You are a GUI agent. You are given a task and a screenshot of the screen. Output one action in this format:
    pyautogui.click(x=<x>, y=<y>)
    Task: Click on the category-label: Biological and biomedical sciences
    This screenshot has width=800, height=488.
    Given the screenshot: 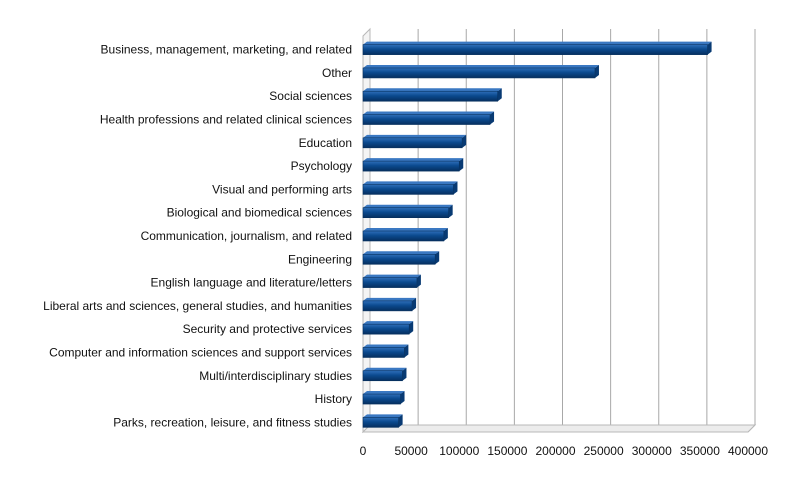 What is the action you would take?
    pyautogui.click(x=259, y=213)
    